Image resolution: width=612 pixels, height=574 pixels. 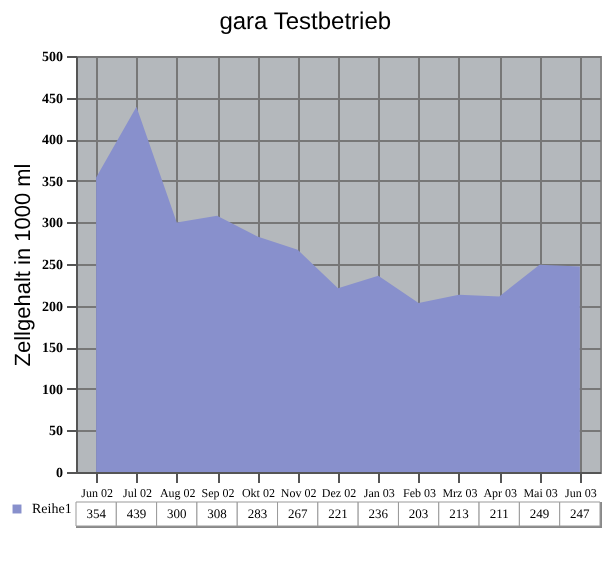 What do you see at coordinates (305, 21) in the screenshot?
I see `chart-title: gara Testbetrieb` at bounding box center [305, 21].